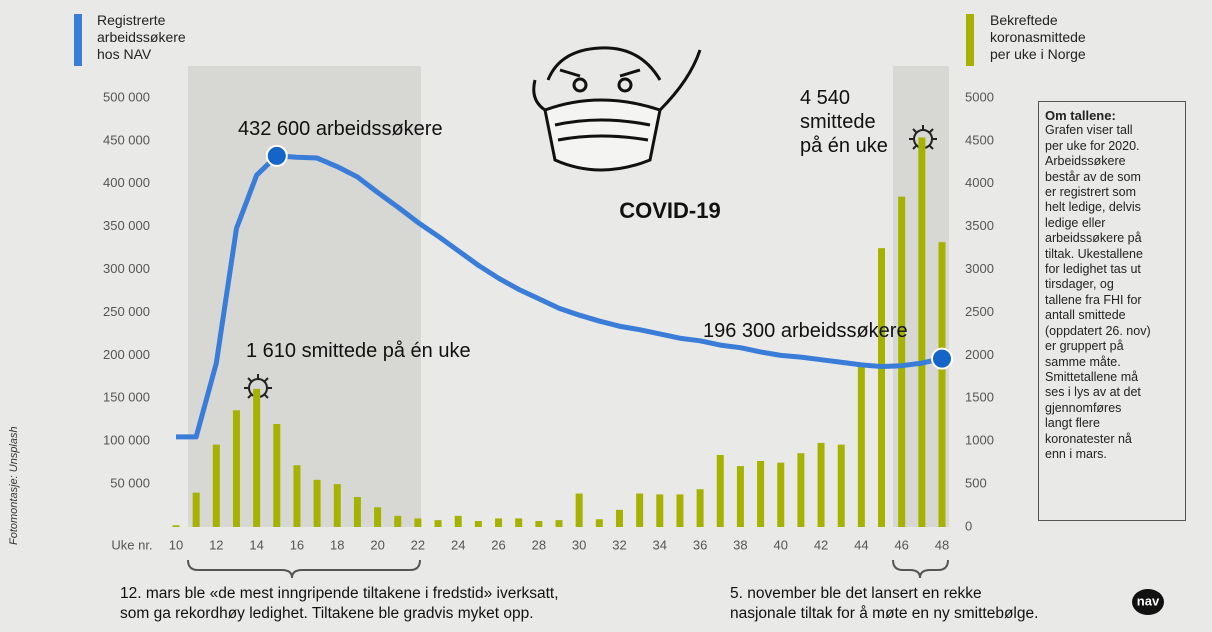 This screenshot has height=632, width=1212. What do you see at coordinates (1083, 361) in the screenshot?
I see `info-line: samme måte.` at bounding box center [1083, 361].